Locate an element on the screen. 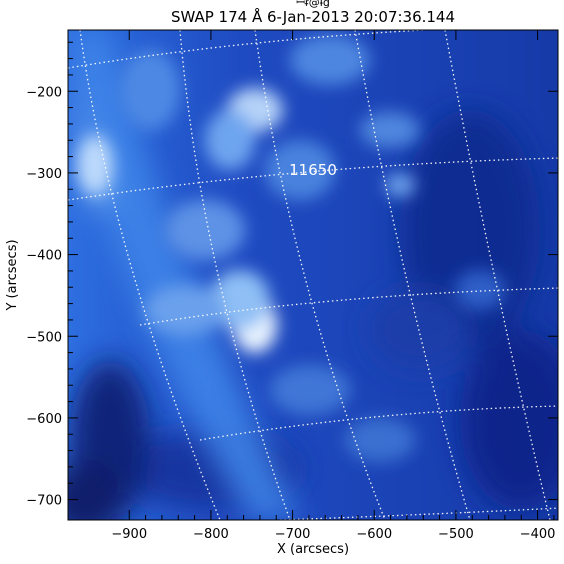 Image resolution: width=564 pixels, height=564 pixels. x-tick-label: −900 is located at coordinates (129, 534).